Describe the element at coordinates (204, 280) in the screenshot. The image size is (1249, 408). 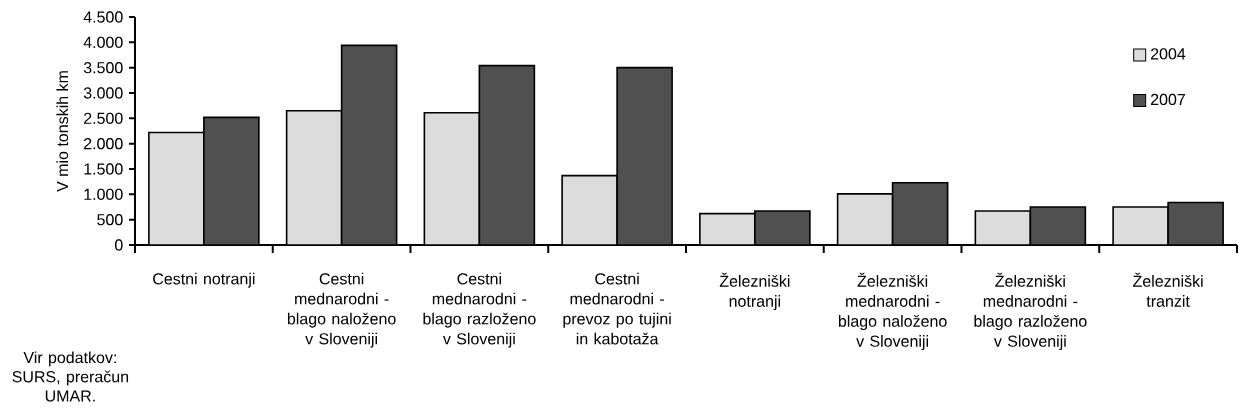
I see `x-tick-label: Cestni notranji` at that location.